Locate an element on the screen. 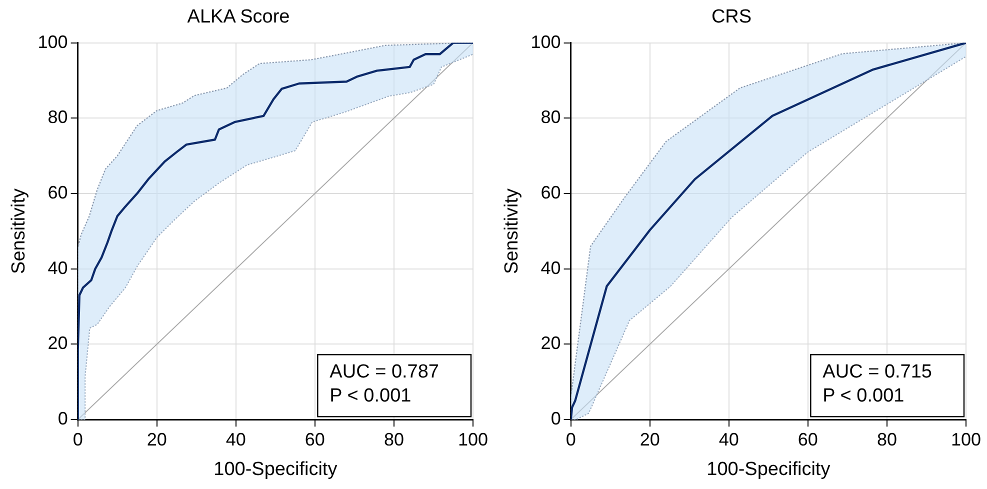  chart-title: CRS is located at coordinates (731, 17).